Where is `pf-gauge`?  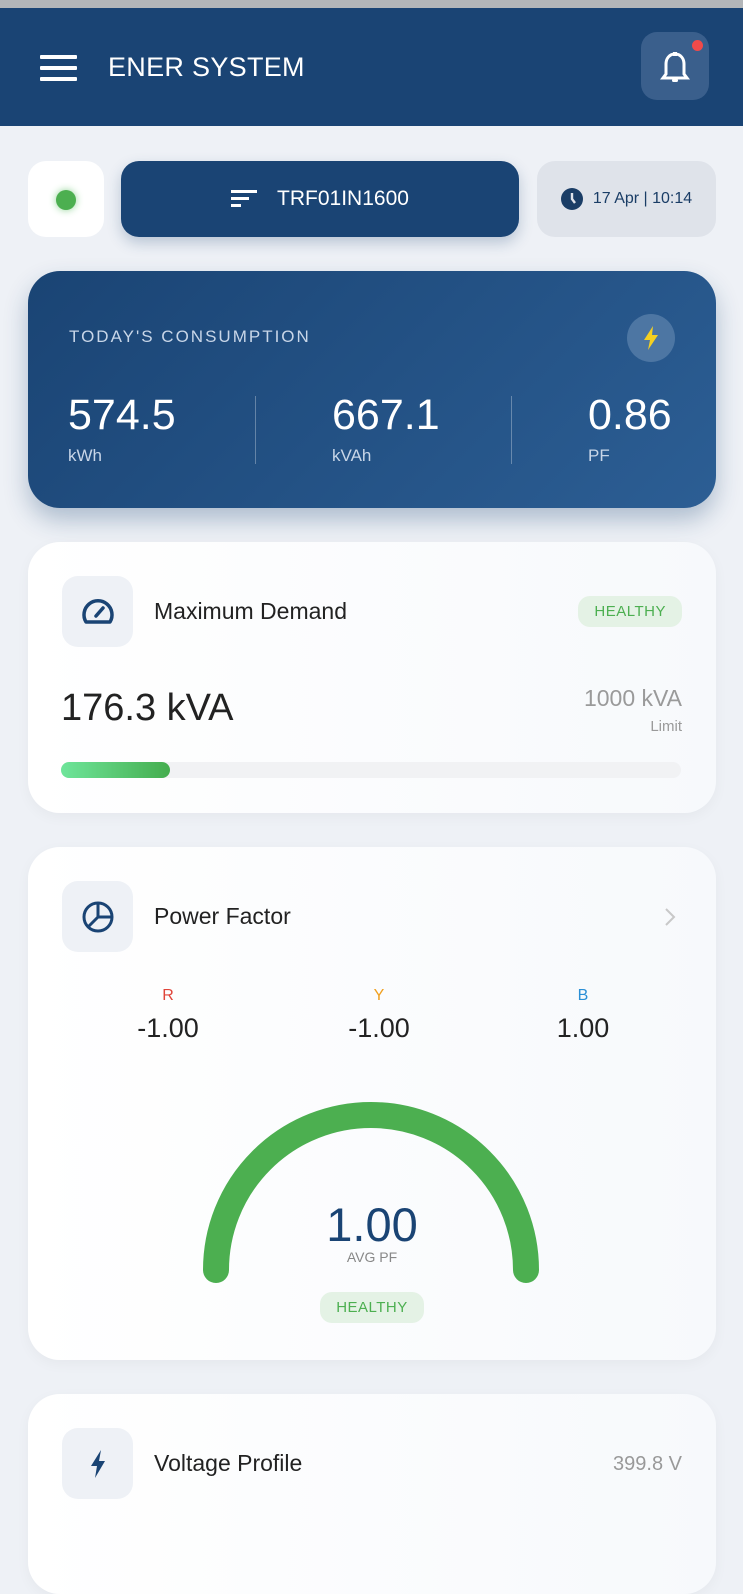 pf-gauge is located at coordinates (371, 1192).